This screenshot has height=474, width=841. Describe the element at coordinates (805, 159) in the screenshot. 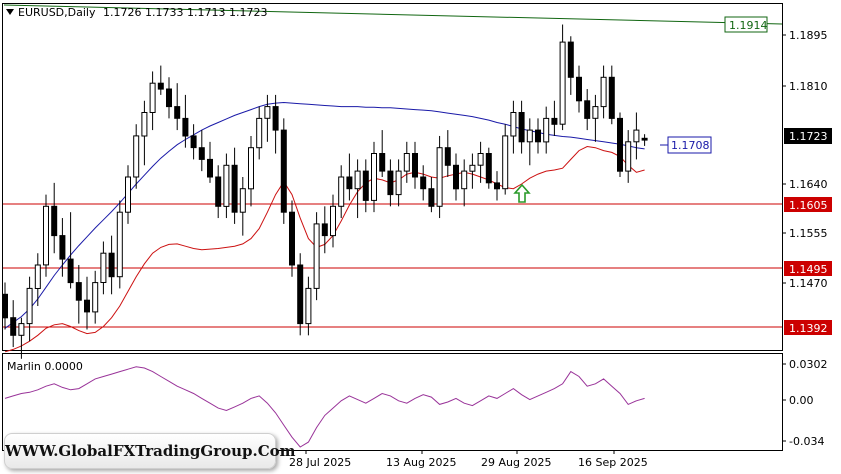

I see `price-axis: 1.1895 1.1810 1.1640 1.1555 1.1470` at that location.